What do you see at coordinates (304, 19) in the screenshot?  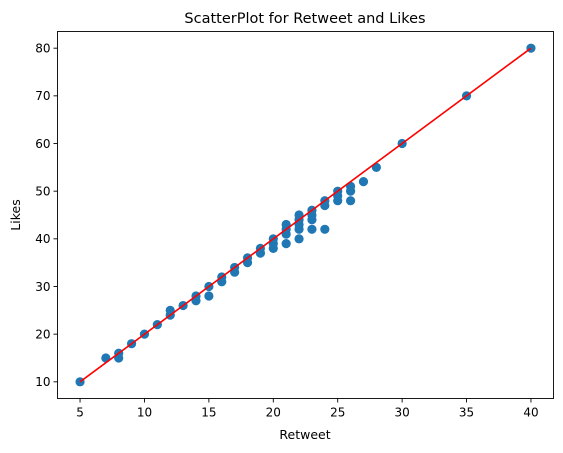 I see `chart-title: ScatterPlot for Retweet and Likes` at bounding box center [304, 19].